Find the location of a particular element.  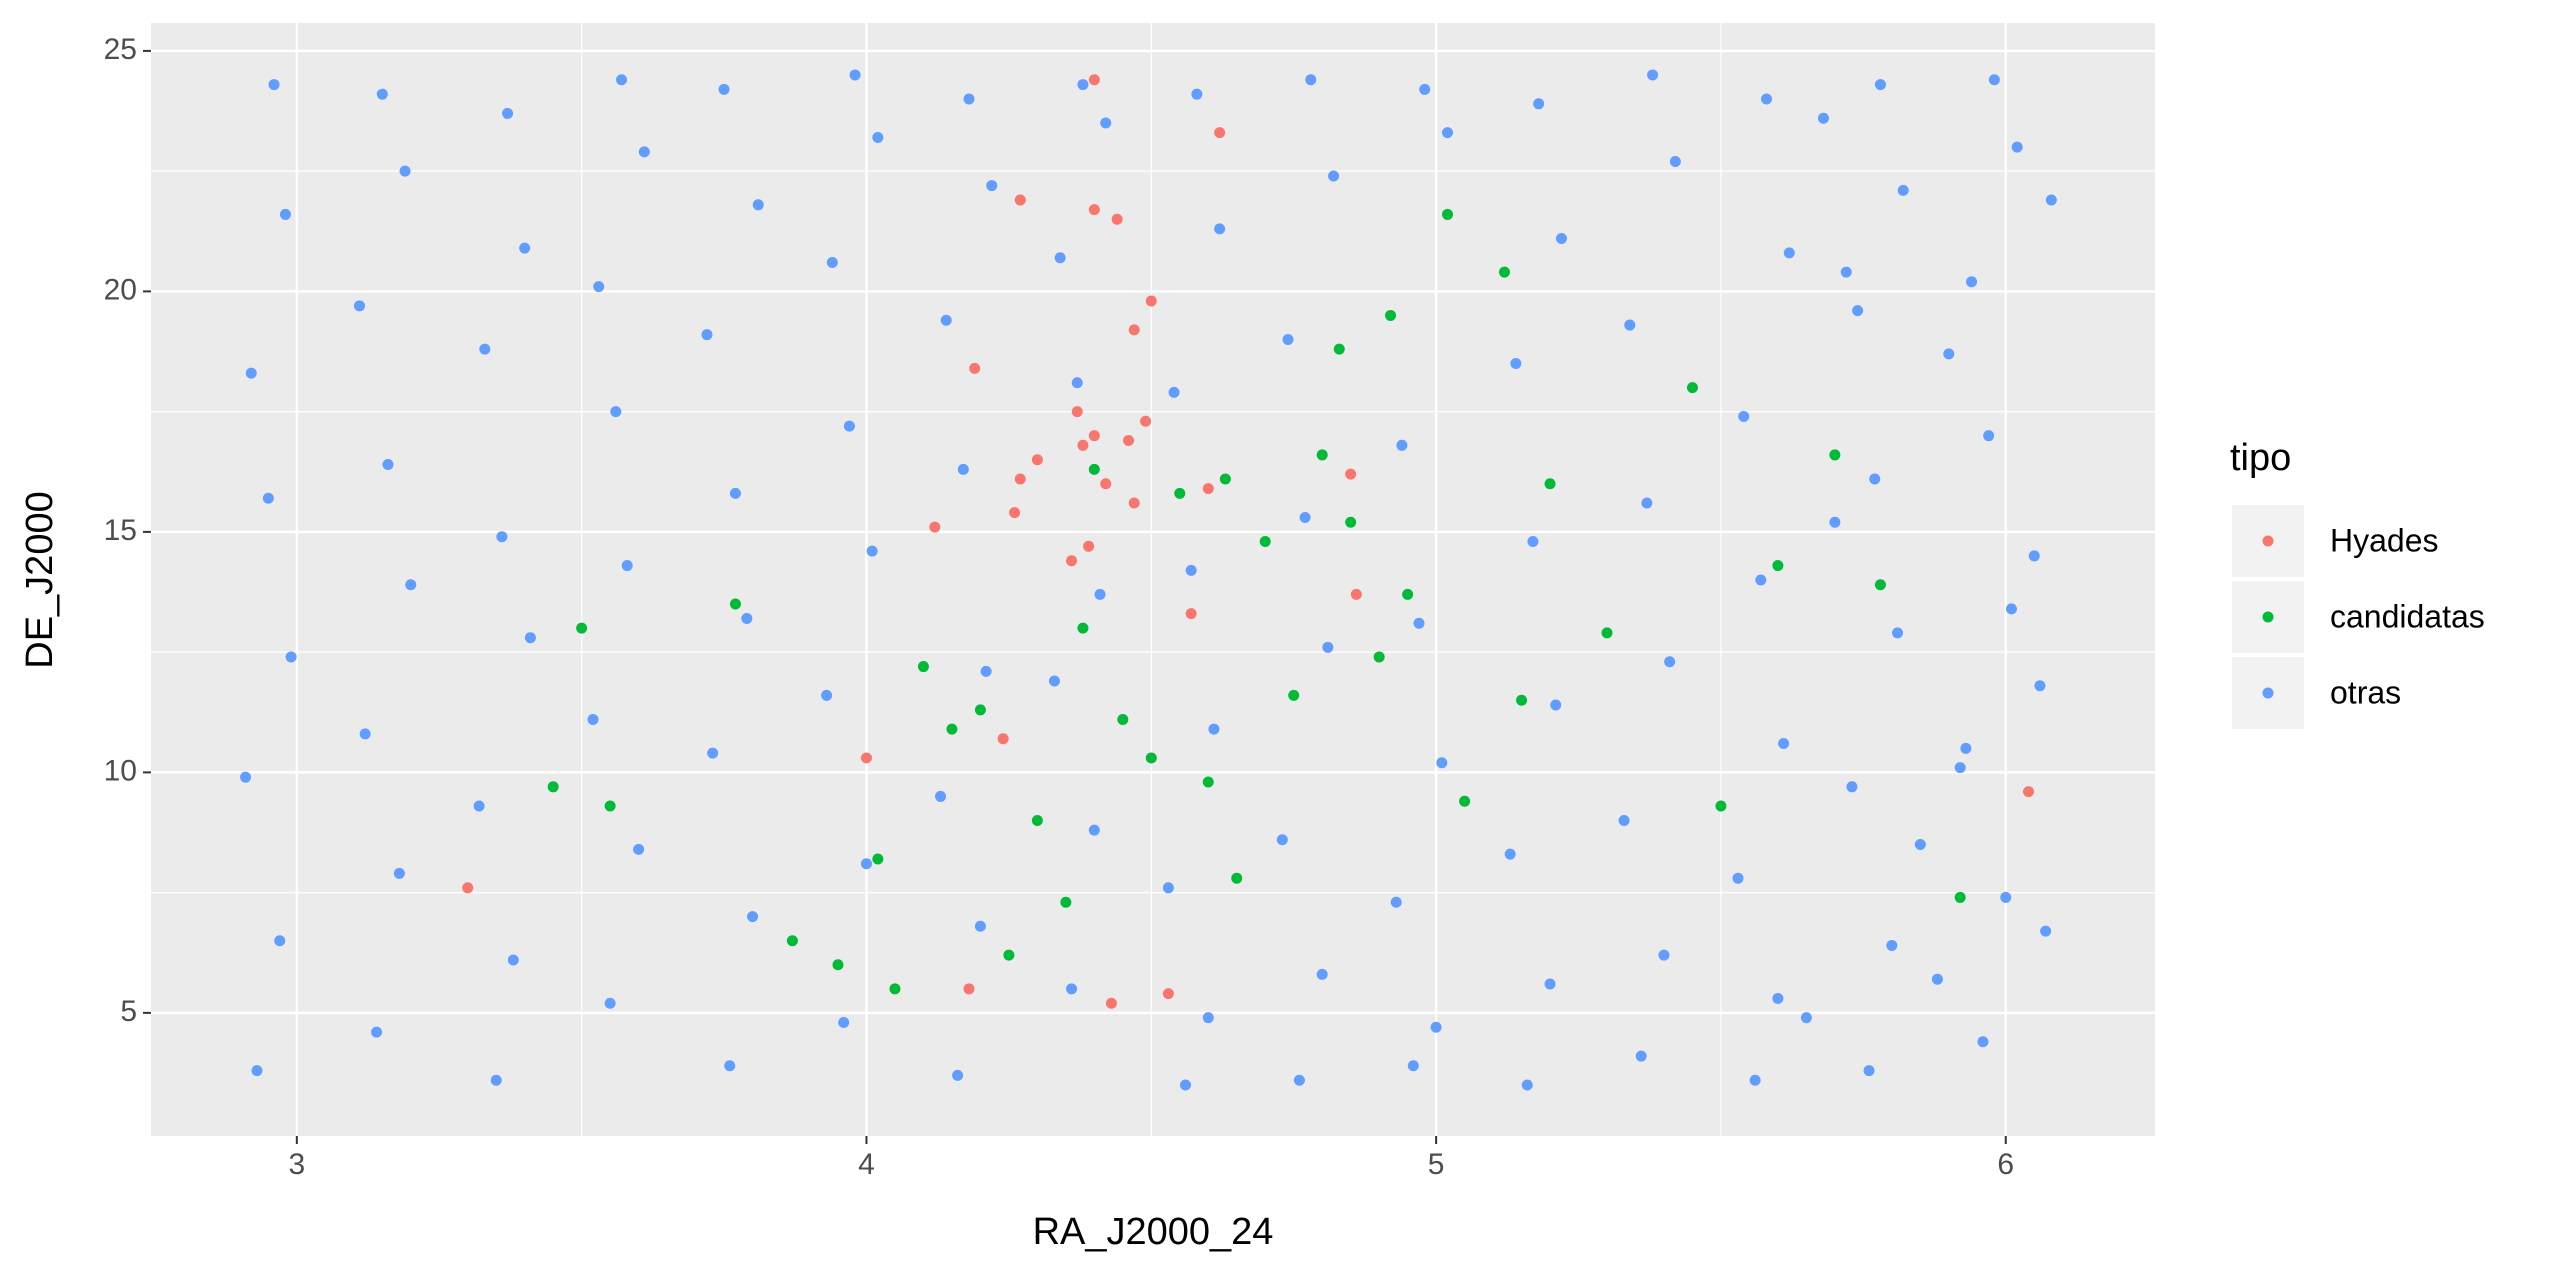

y-tick-label: 5 is located at coordinates (128, 1011).